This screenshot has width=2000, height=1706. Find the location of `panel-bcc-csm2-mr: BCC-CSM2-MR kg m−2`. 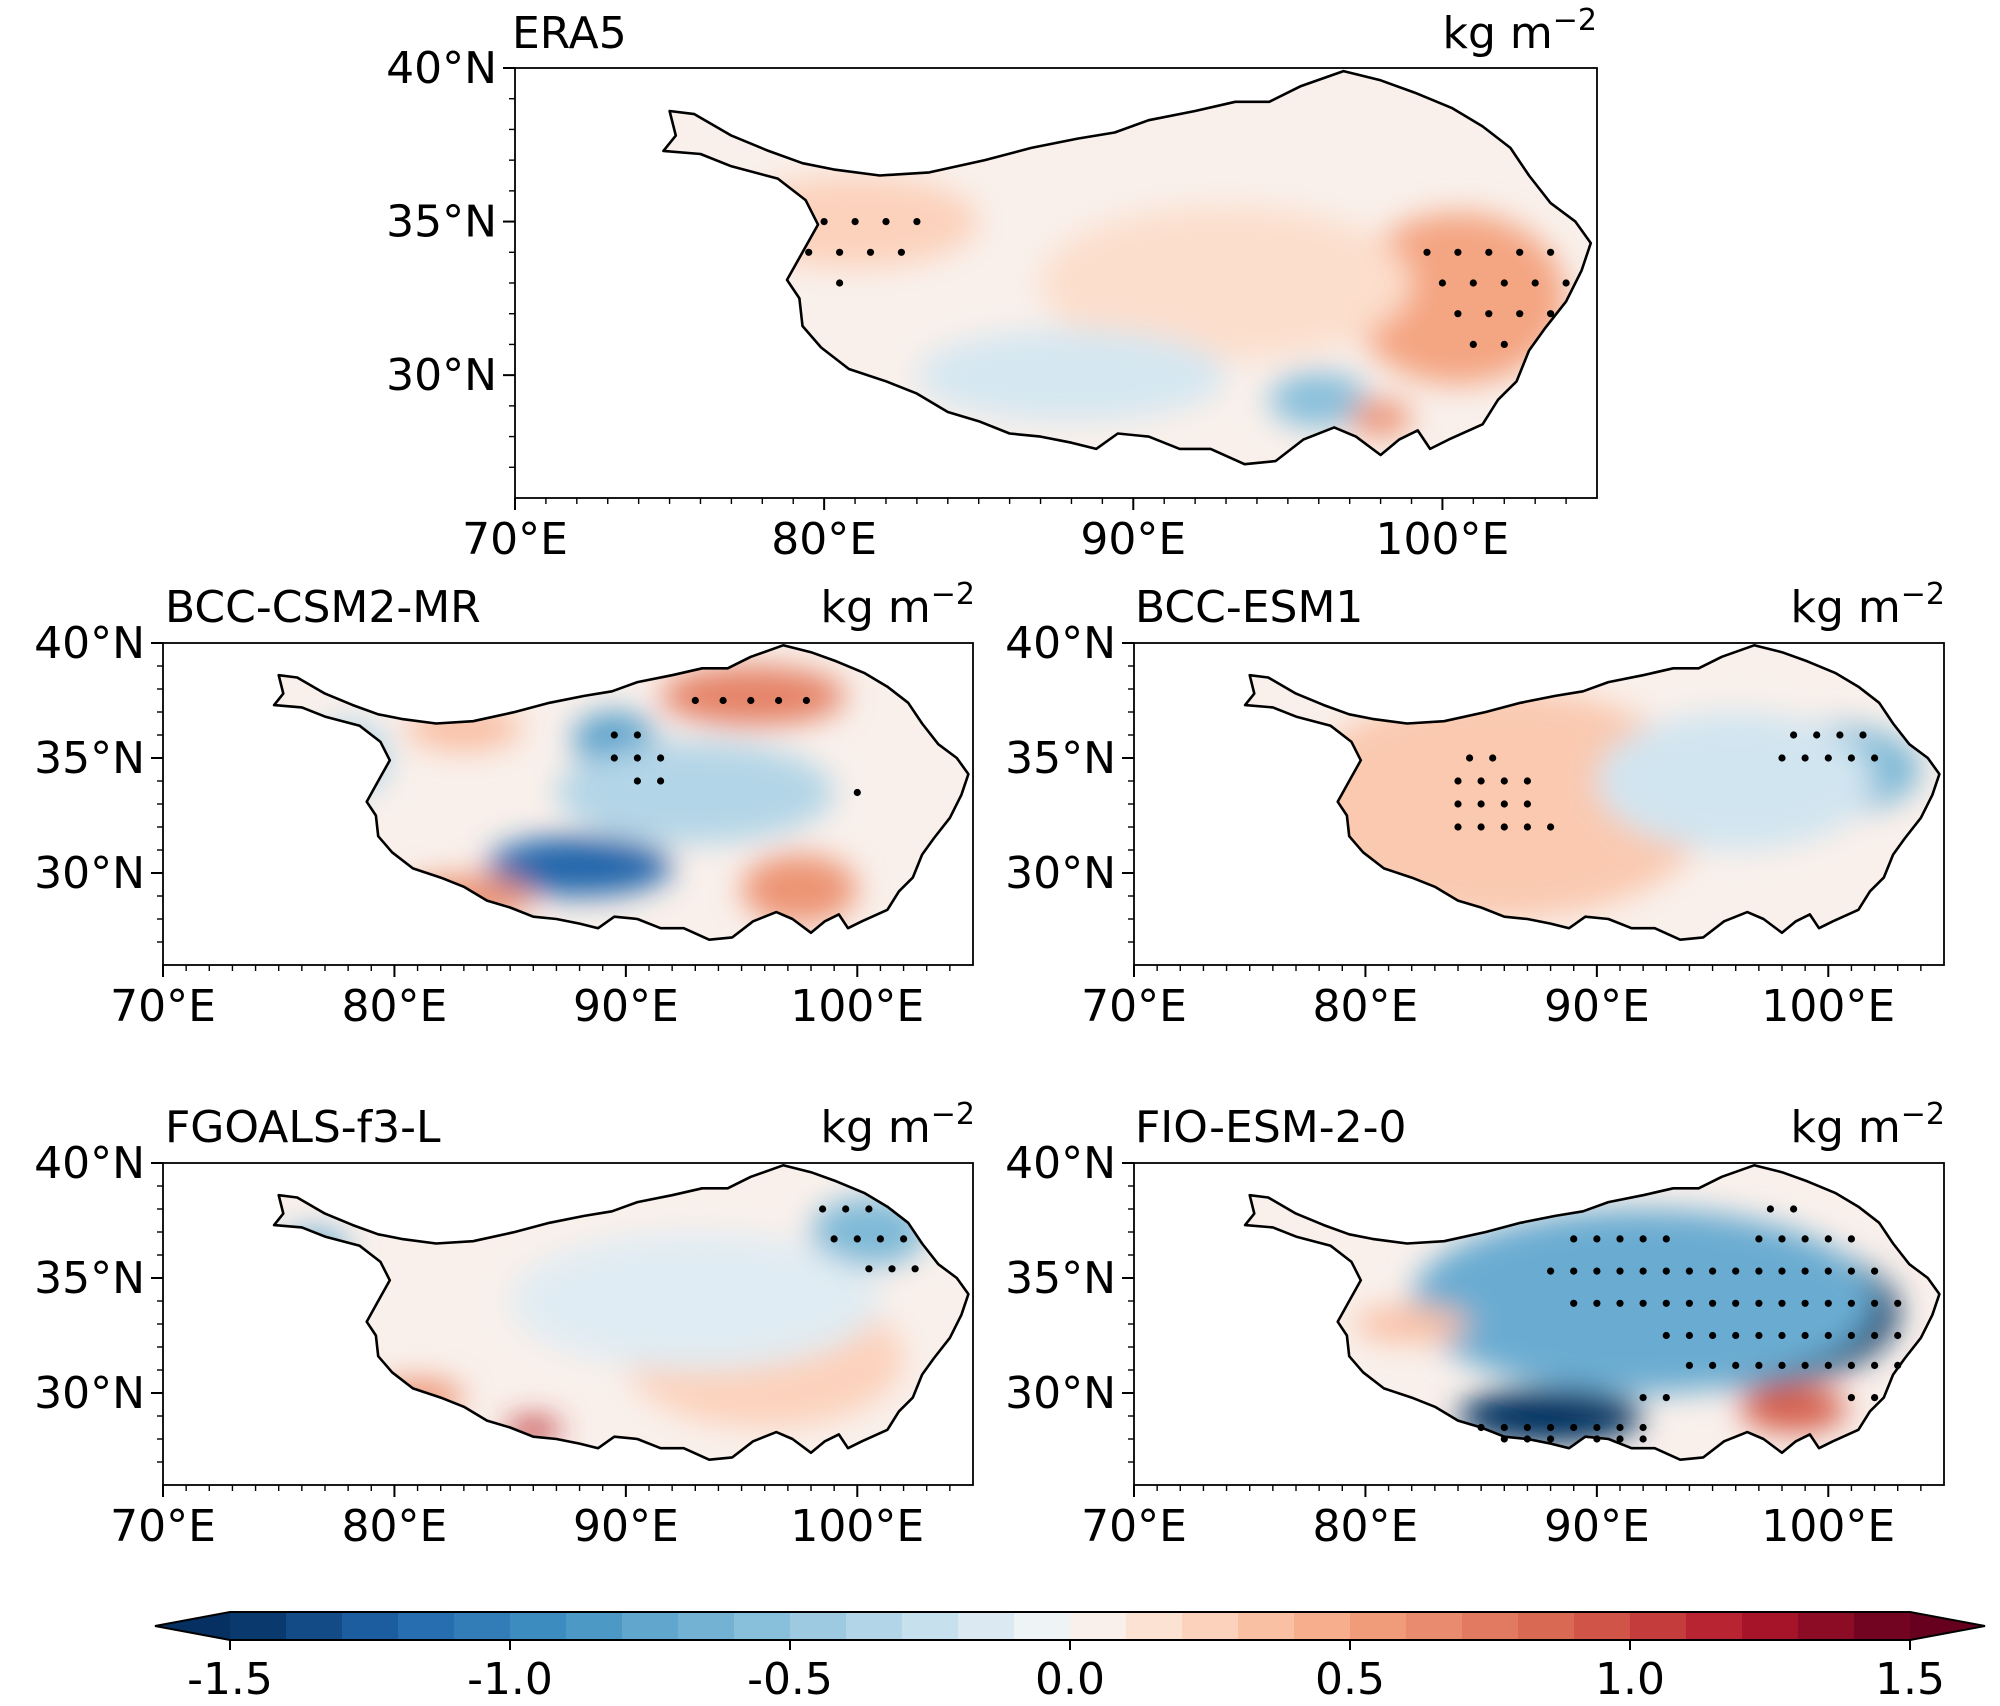

panel-bcc-csm2-mr: BCC-CSM2-MR kg m−2 is located at coordinates (570, 605).